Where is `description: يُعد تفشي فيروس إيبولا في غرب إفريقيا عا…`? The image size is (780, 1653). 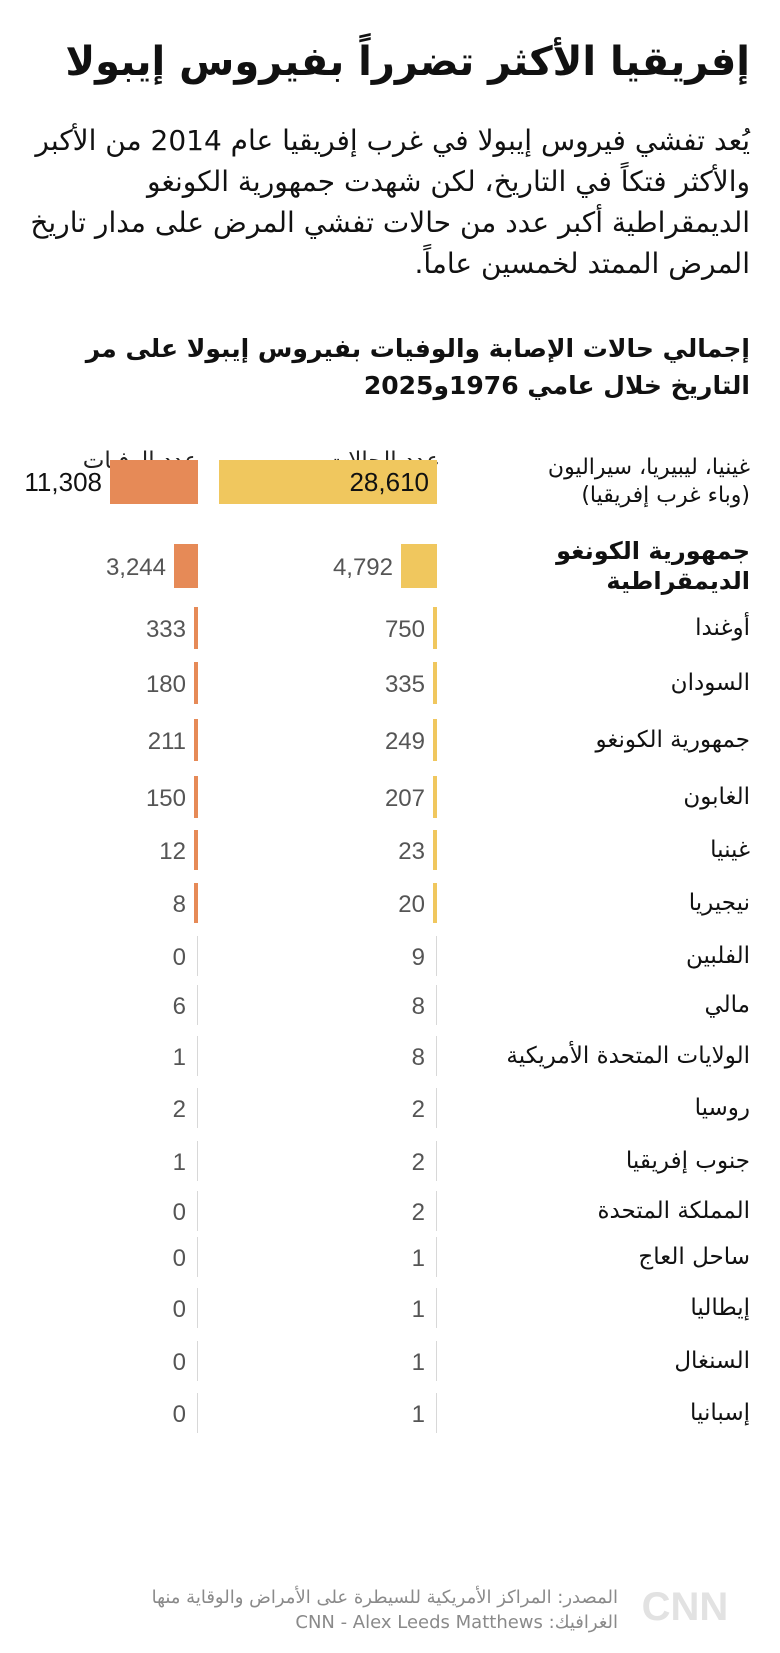 description: يُعد تفشي فيروس إيبولا في غرب إفريقيا عا… is located at coordinates (390, 202).